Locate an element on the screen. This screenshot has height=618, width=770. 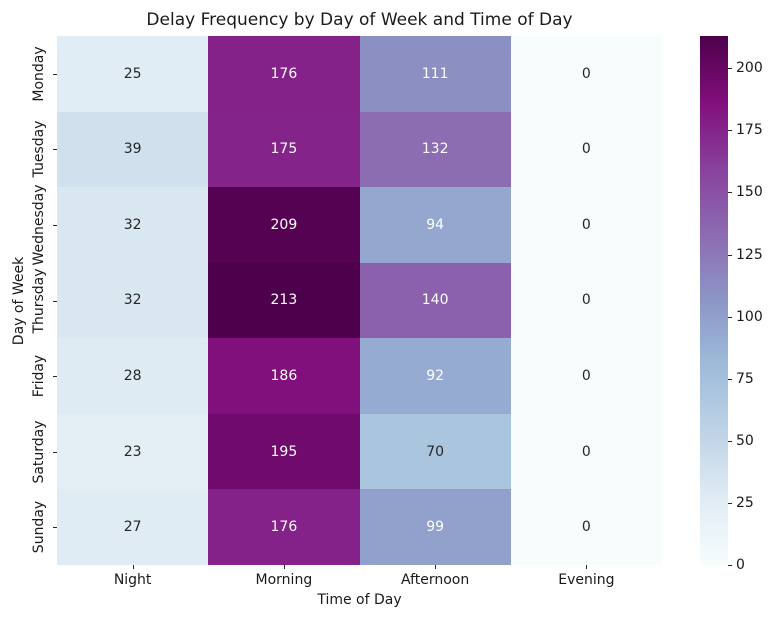
heatmap-cell: 23 is located at coordinates (133, 451).